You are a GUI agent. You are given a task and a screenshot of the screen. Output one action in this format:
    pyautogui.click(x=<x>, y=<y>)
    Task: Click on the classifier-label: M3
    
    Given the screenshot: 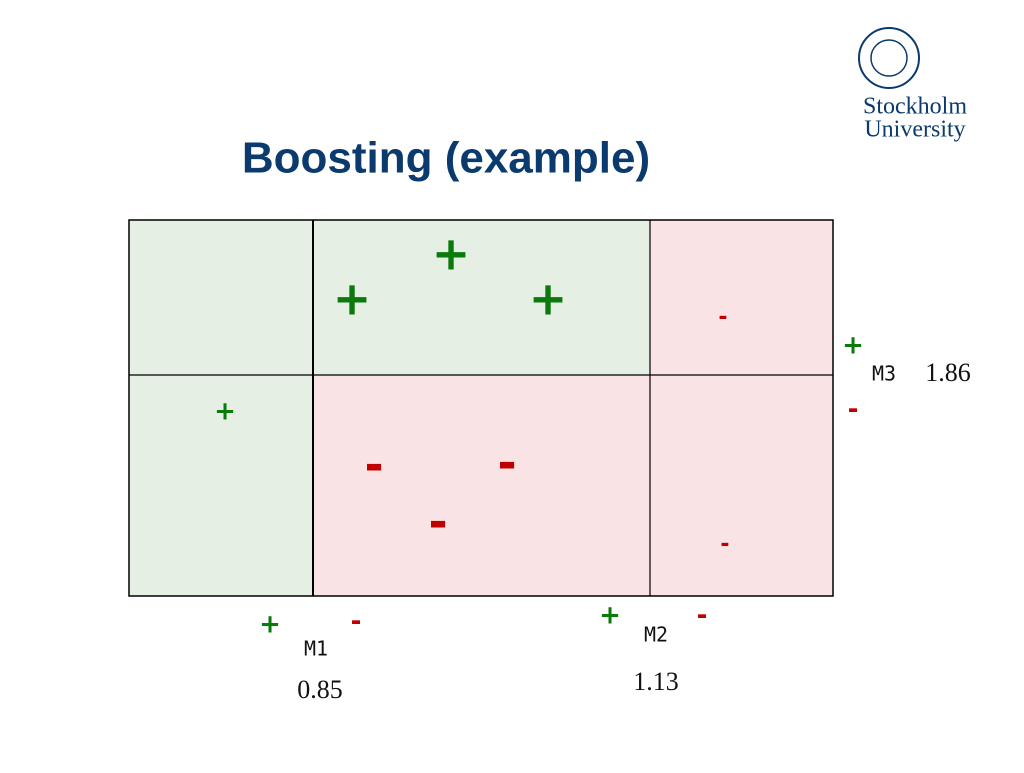 What is the action you would take?
    pyautogui.click(x=884, y=374)
    